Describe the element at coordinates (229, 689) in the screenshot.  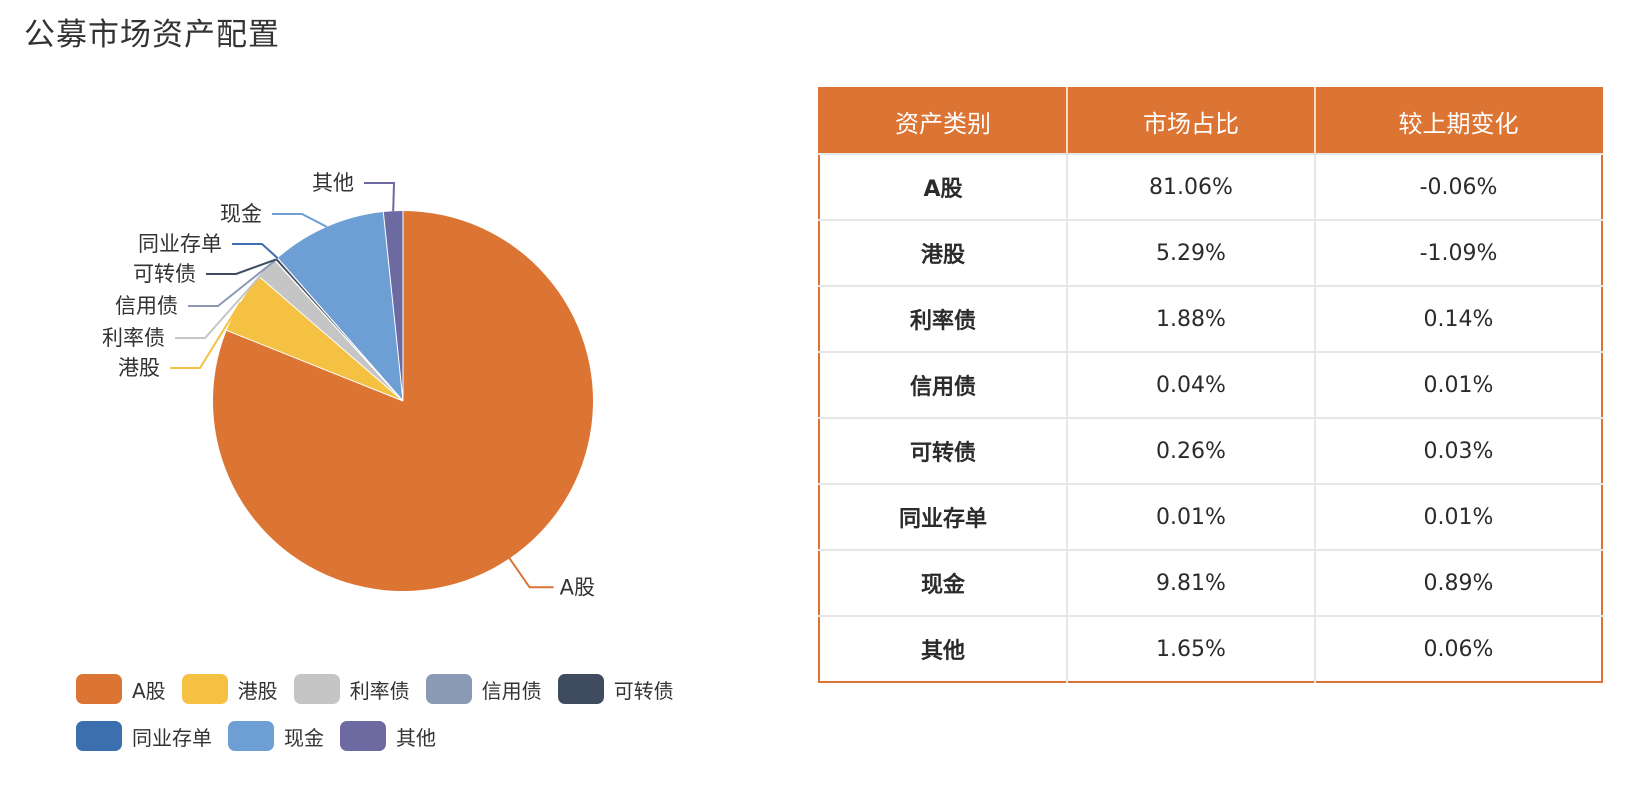
I see `legend-item: 港股` at that location.